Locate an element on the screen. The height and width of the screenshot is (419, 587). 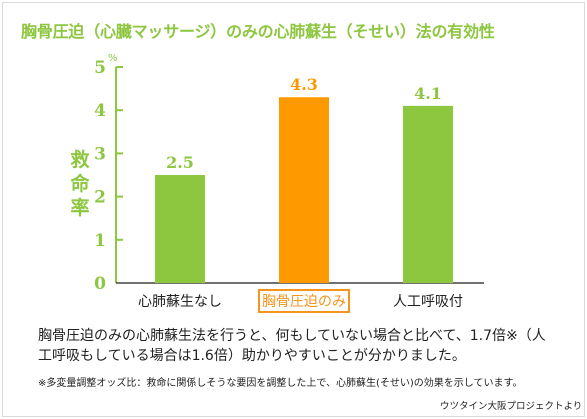
y-tick-label: 0 is located at coordinates (100, 284).